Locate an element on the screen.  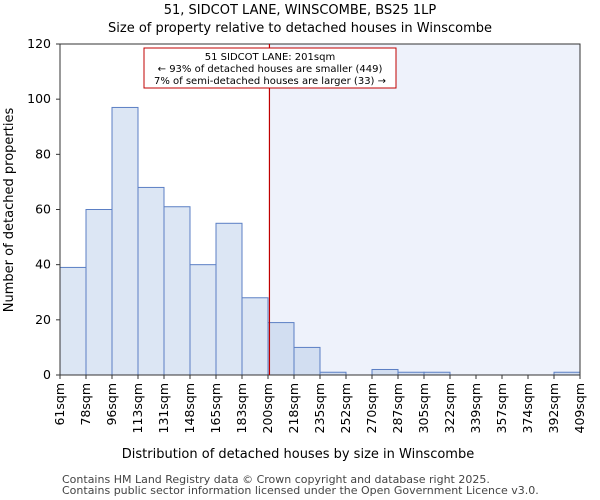
x-tick-label: 200sqm is located at coordinates (267, 408).